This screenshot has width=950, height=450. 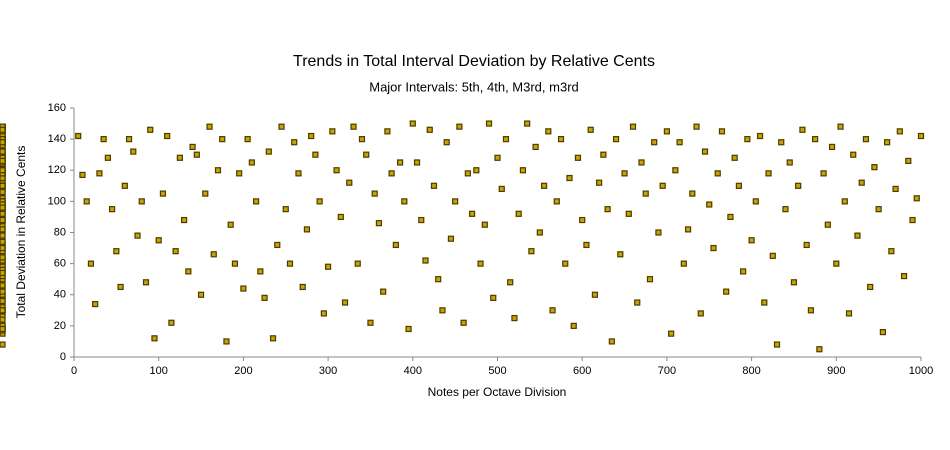 What do you see at coordinates (582, 371) in the screenshot?
I see `x-tick-label: 600` at bounding box center [582, 371].